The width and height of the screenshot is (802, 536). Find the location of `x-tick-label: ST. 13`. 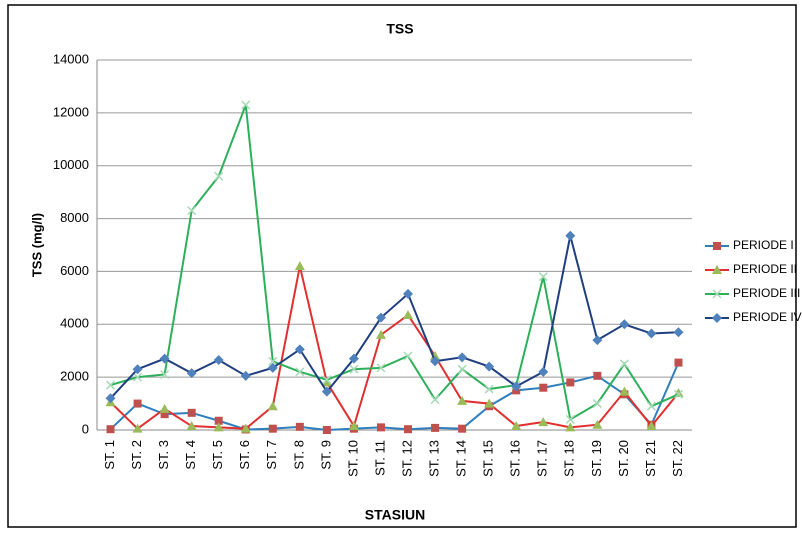

x-tick-label: ST. 13 is located at coordinates (434, 458).